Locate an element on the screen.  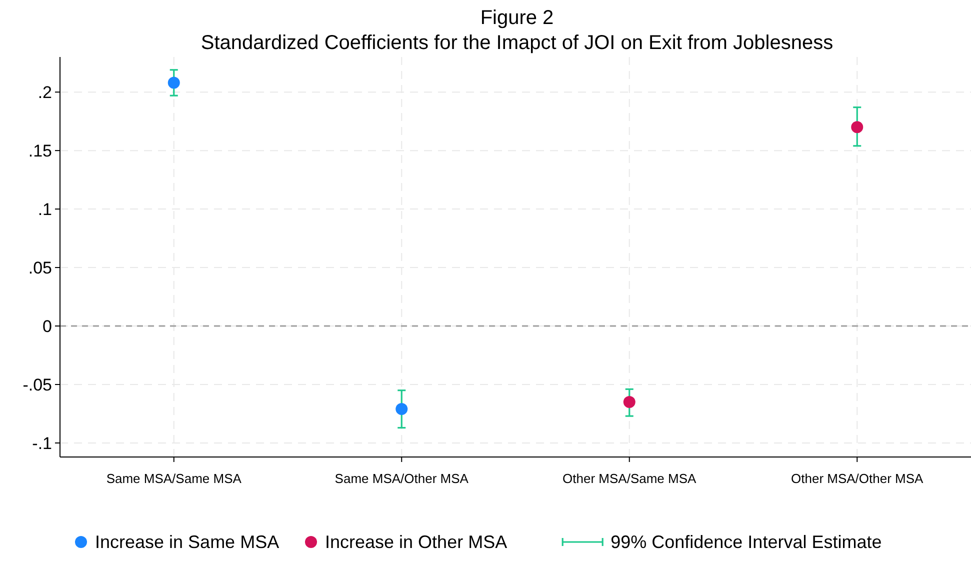
legend-label: Increase in Same MSA is located at coordinates (187, 542).